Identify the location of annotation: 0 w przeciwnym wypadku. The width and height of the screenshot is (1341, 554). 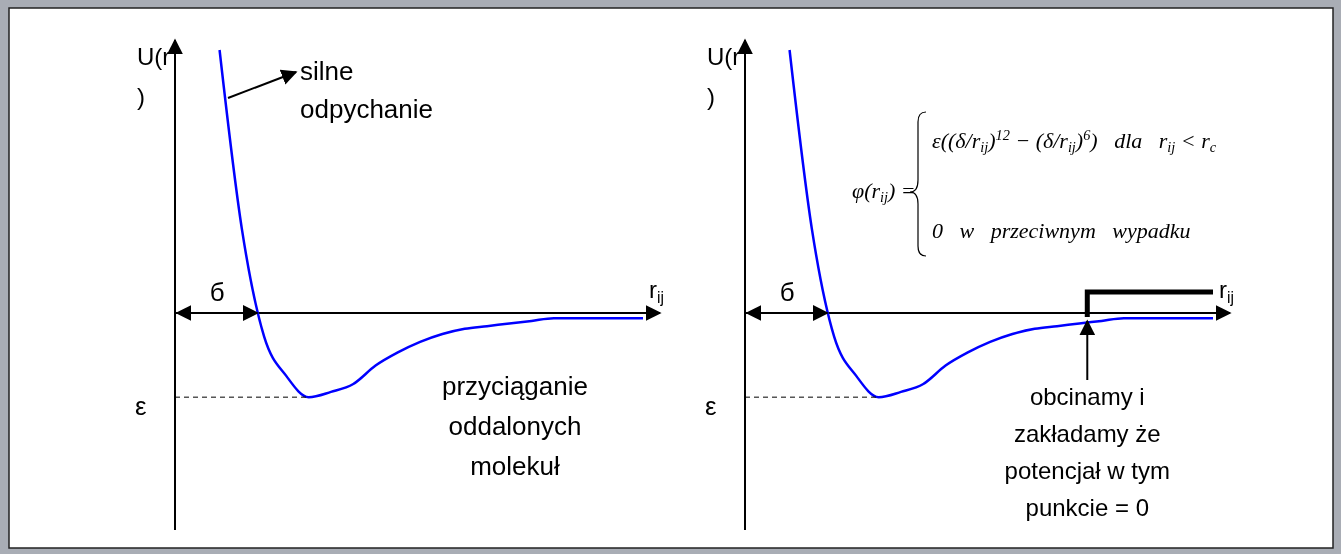
(1061, 230).